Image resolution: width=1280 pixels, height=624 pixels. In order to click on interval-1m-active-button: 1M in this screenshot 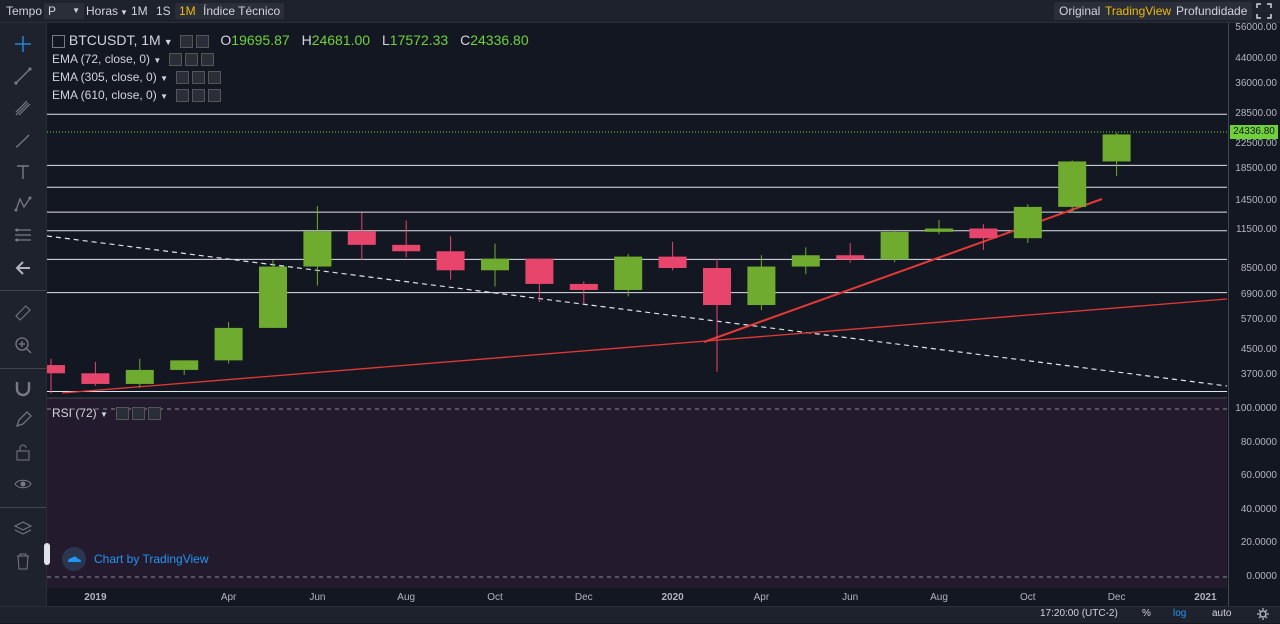, I will do `click(187, 11)`.